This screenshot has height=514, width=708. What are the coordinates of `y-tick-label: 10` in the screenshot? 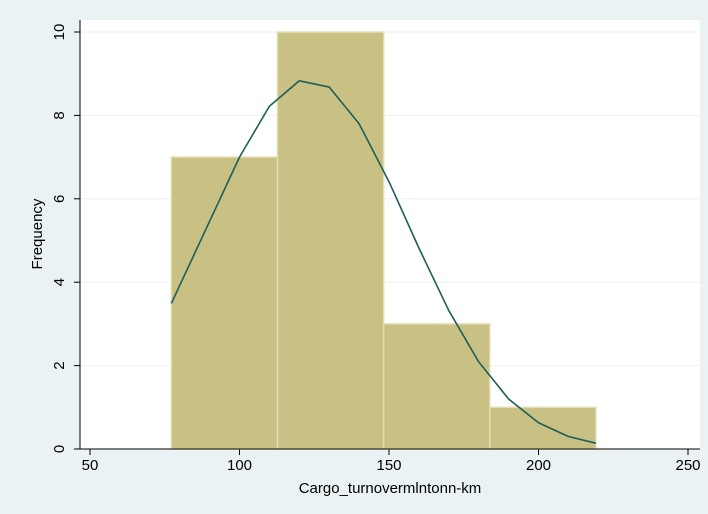 It's located at (59, 32).